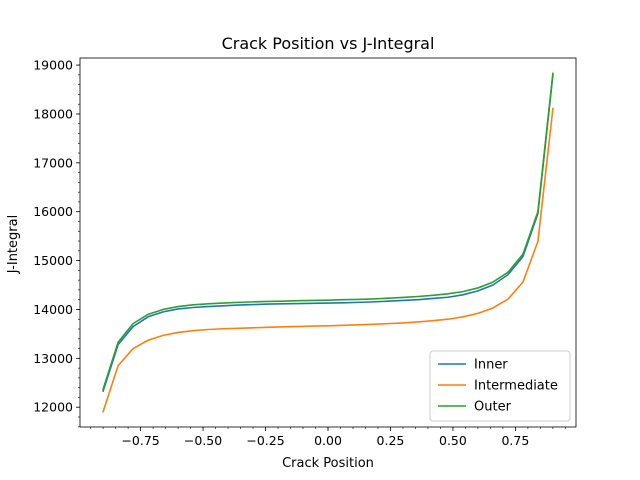  I want to click on legend-label-intermediate: Intermediate, so click(516, 386).